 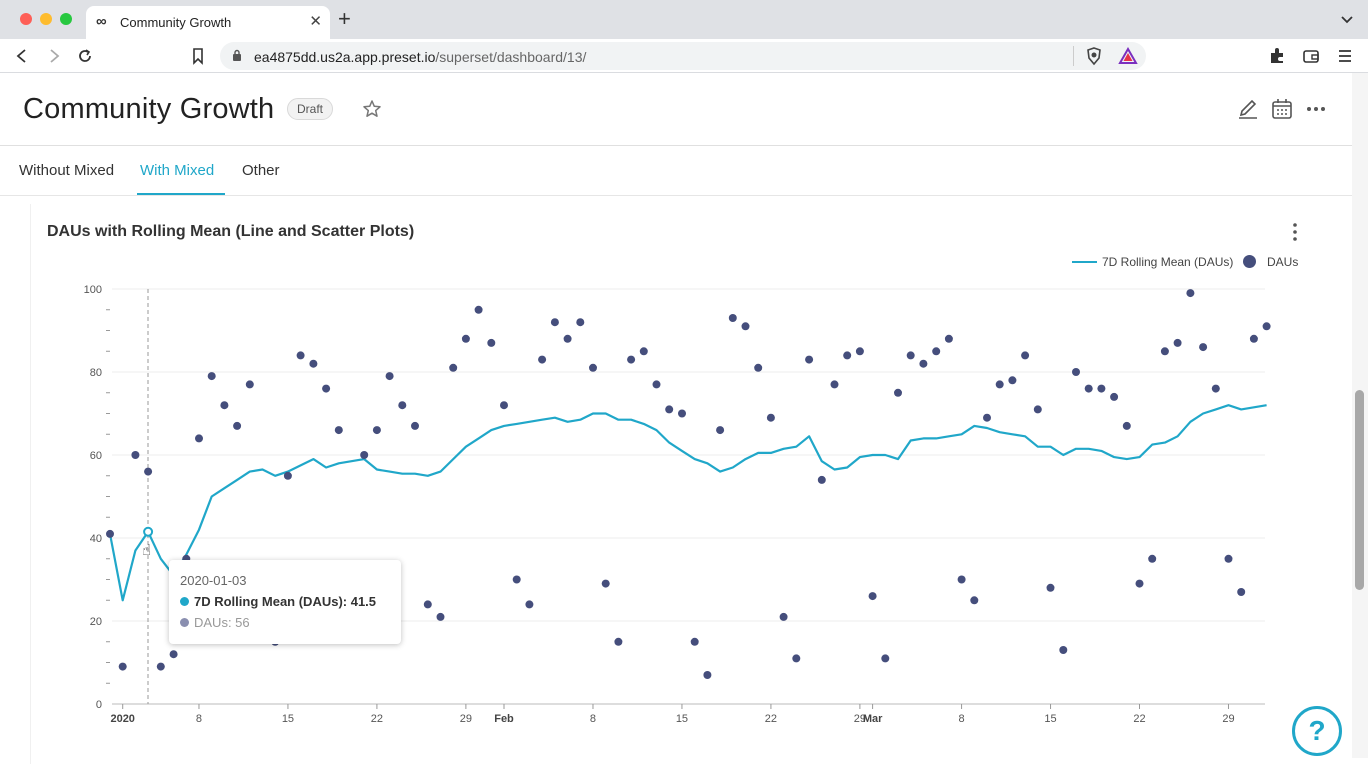 I want to click on tab-without-mixed: Without Mixed, so click(x=67, y=170).